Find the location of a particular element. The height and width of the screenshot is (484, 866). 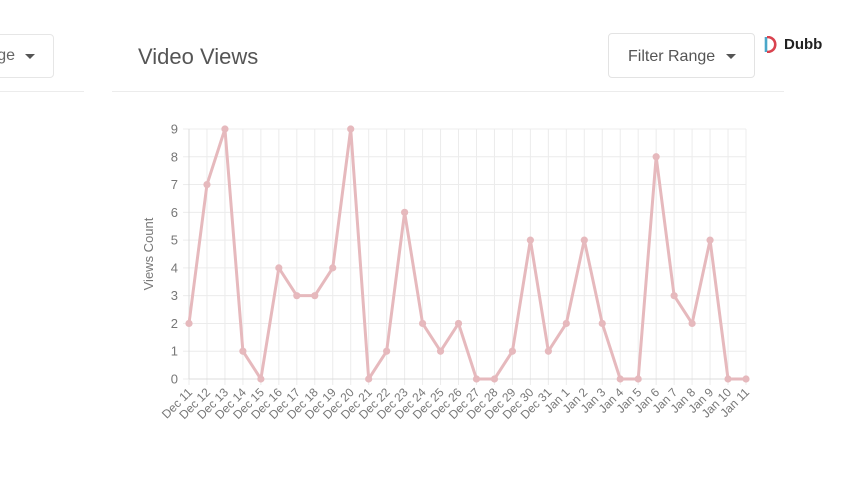

y-tick-label: 4 is located at coordinates (174, 267).